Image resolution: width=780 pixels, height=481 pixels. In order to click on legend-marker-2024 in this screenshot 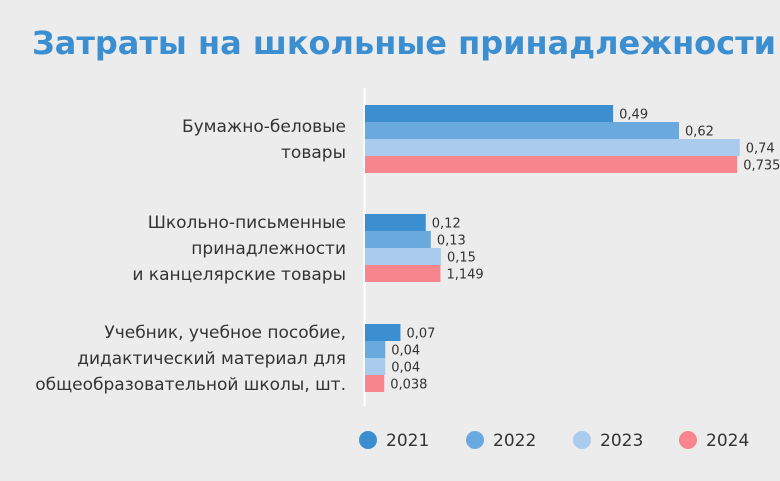, I will do `click(688, 440)`.